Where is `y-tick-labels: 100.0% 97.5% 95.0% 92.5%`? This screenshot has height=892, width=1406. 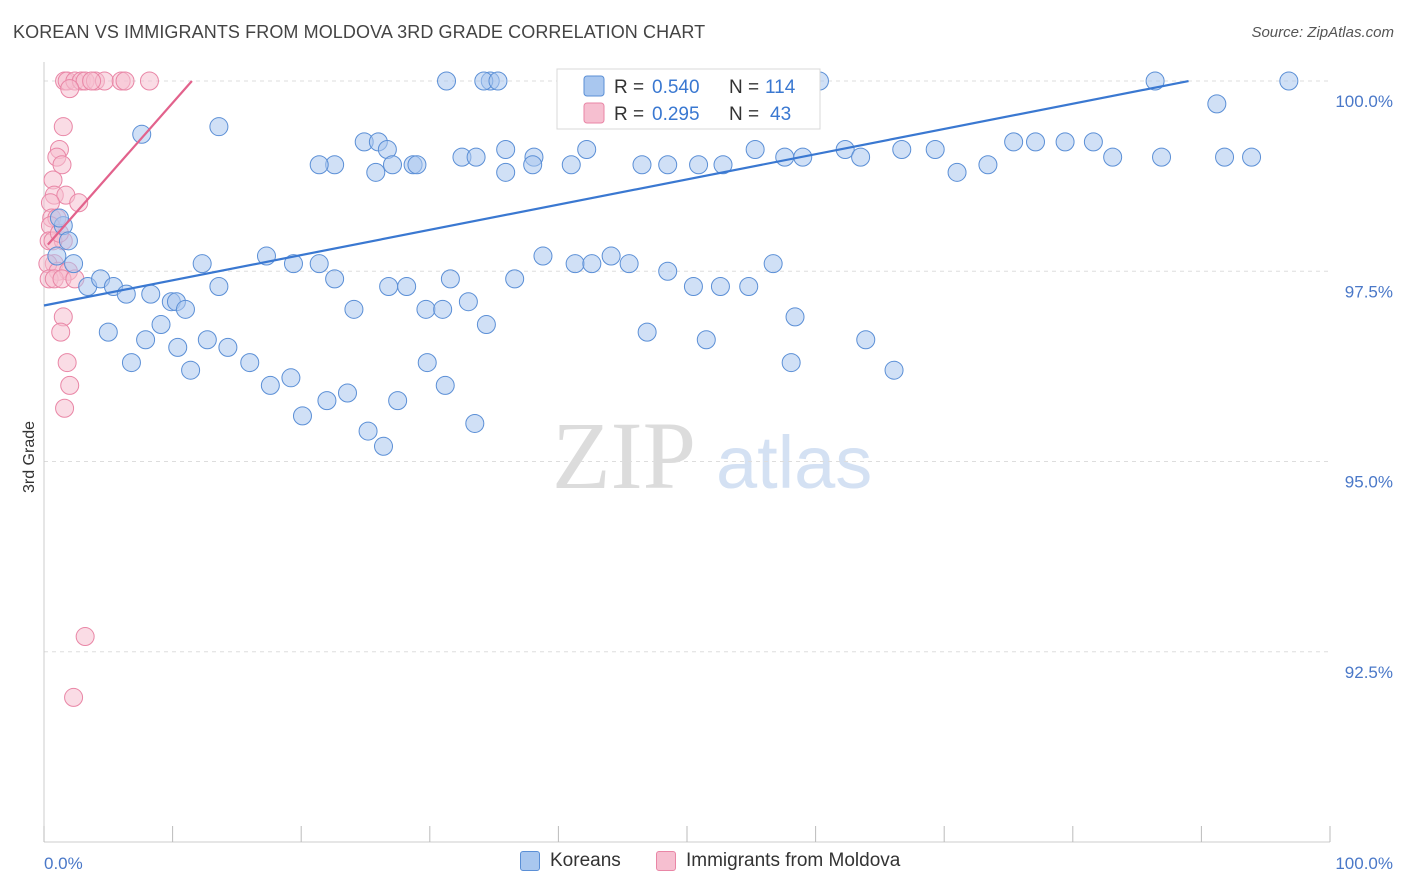 y-tick-labels: 100.0% 97.5% 95.0% 92.5% is located at coordinates (1364, 387).